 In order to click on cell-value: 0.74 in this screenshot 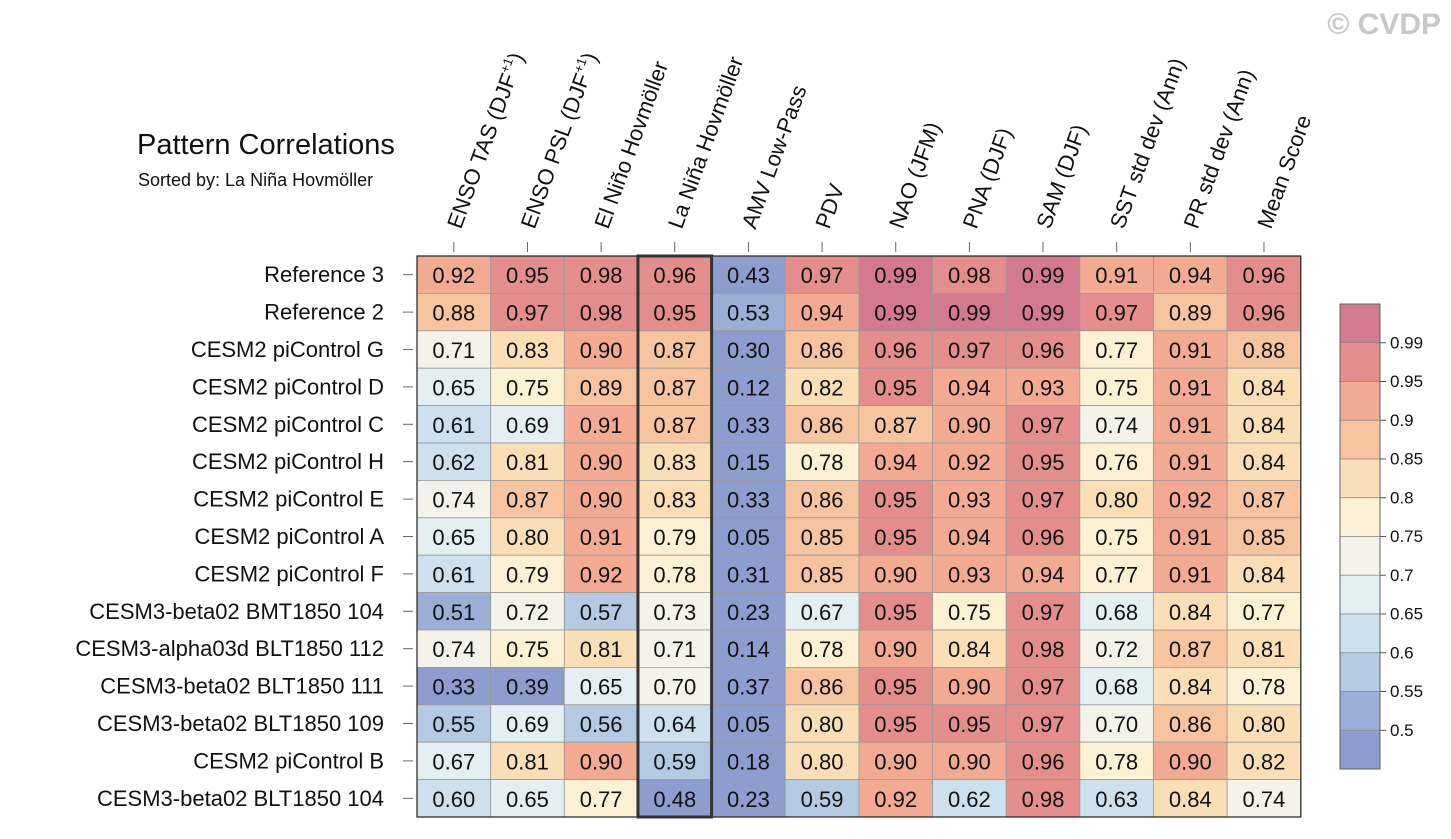, I will do `click(1264, 799)`.